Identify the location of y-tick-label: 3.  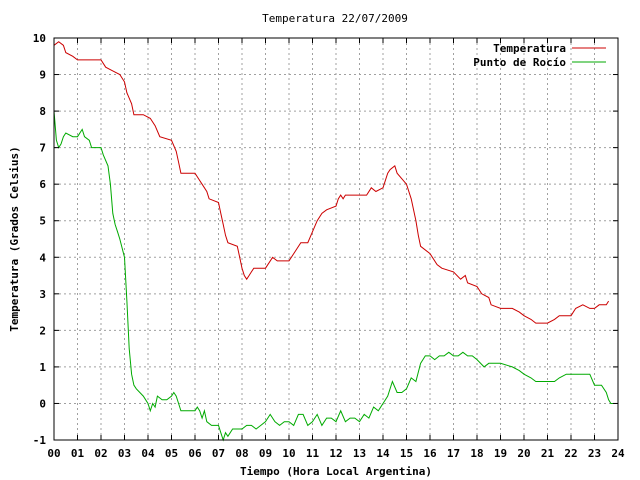
(42, 294).